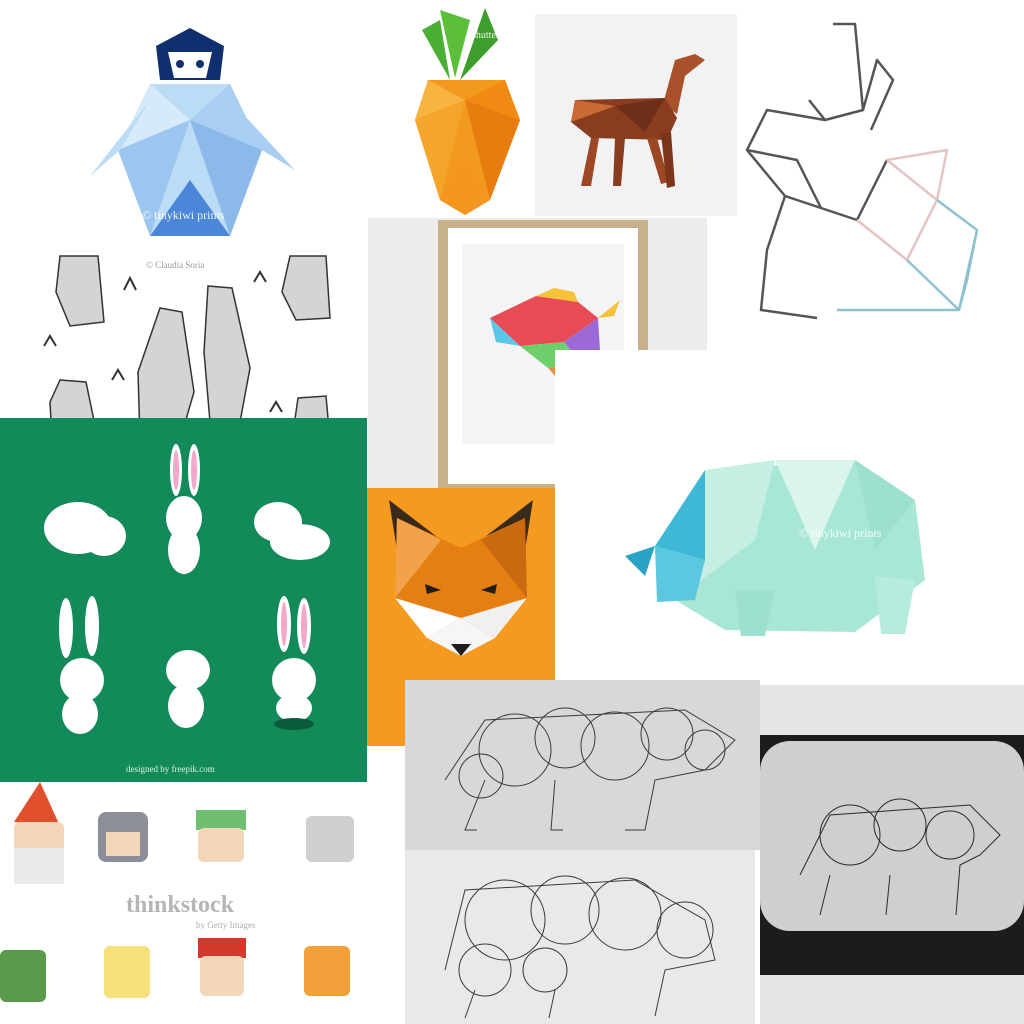 This screenshot has width=1024, height=1024. I want to click on arm-tattoo-image, so click(892, 854).